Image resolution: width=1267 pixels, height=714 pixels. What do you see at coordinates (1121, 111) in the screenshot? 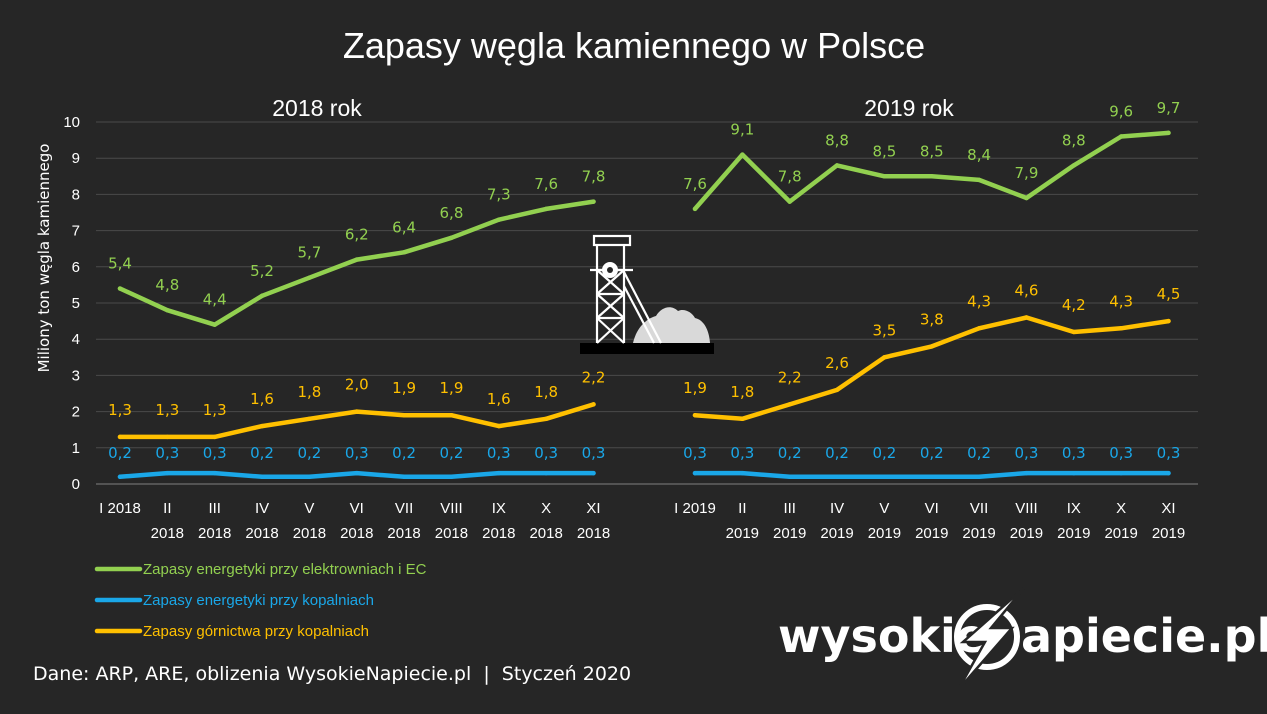
I see `data-label: 9,6` at bounding box center [1121, 111].